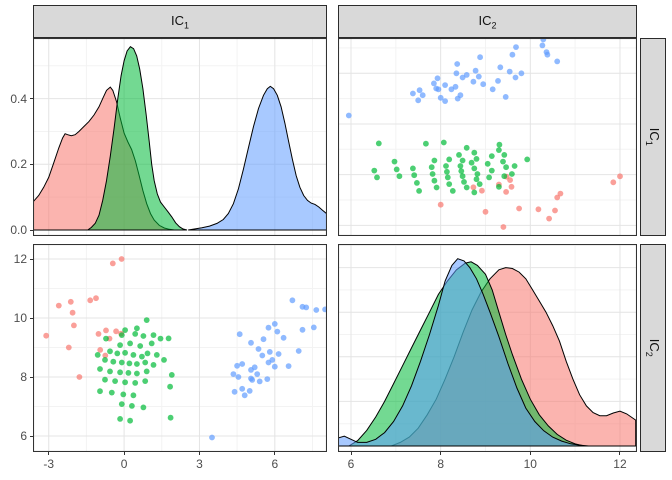  I want to click on strip-col-ic2-label: IC2, so click(487, 21).